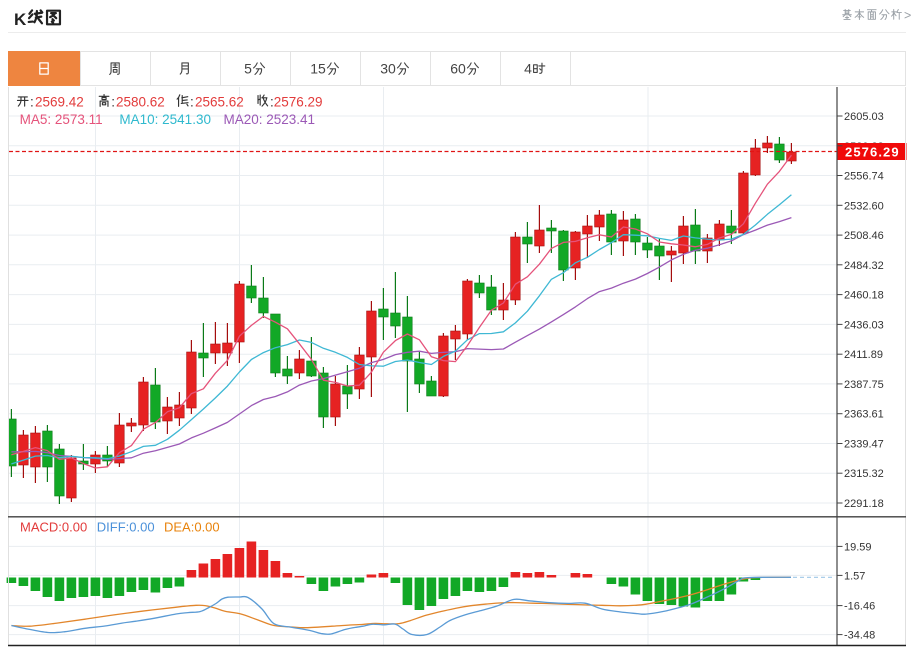 The image size is (914, 651). What do you see at coordinates (388, 69) in the screenshot?
I see `svg-text: 30` at bounding box center [388, 69].